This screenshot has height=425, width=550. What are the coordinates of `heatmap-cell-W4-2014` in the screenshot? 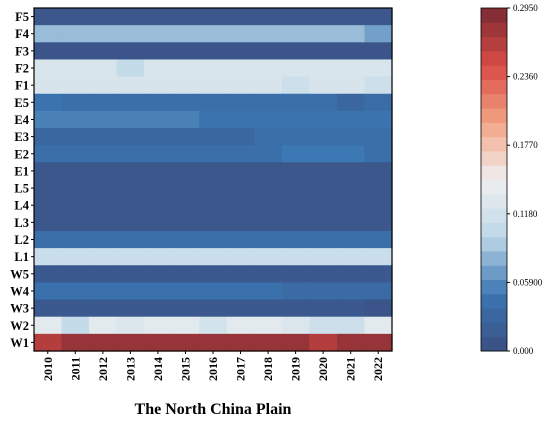 It's located at (158, 291).